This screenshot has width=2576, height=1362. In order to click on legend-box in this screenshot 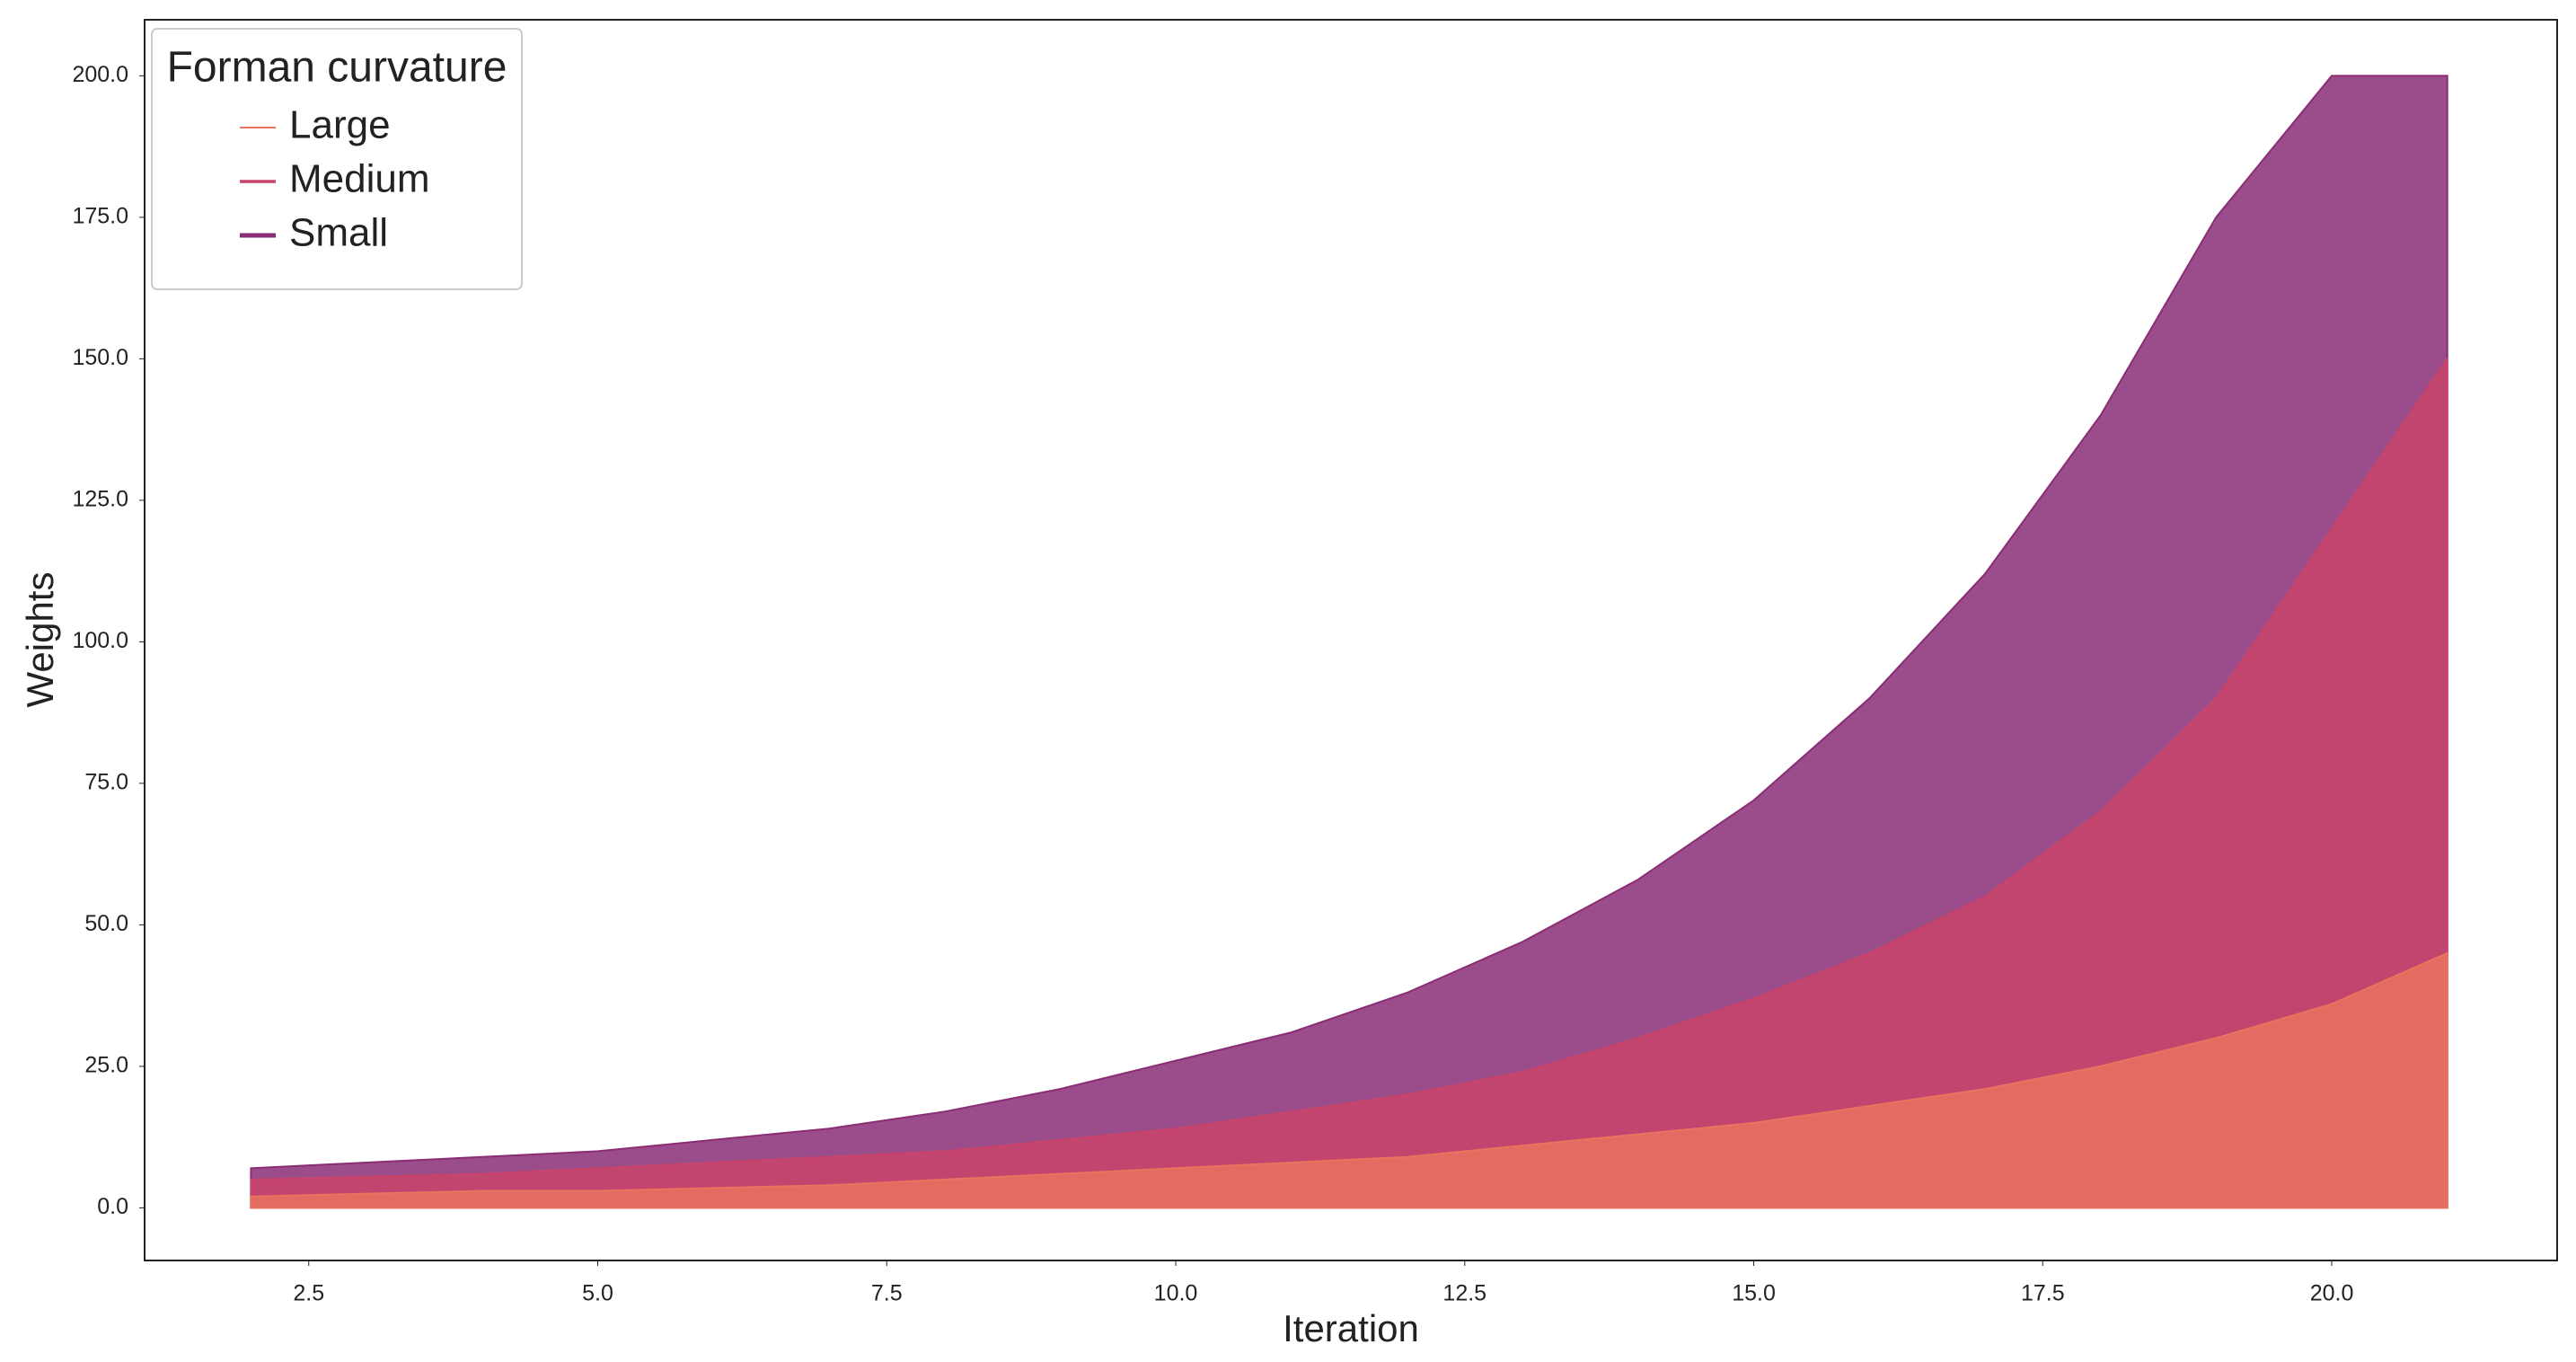, I will do `click(337, 159)`.